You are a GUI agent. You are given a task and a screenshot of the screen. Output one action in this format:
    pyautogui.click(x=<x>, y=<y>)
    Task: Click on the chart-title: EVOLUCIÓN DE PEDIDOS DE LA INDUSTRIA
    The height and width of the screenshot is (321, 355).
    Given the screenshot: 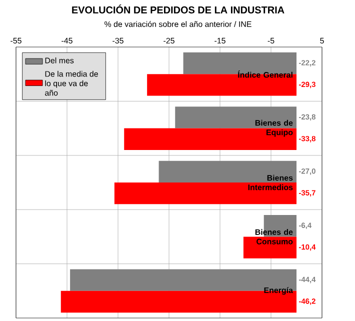 What is the action you would take?
    pyautogui.click(x=178, y=9)
    